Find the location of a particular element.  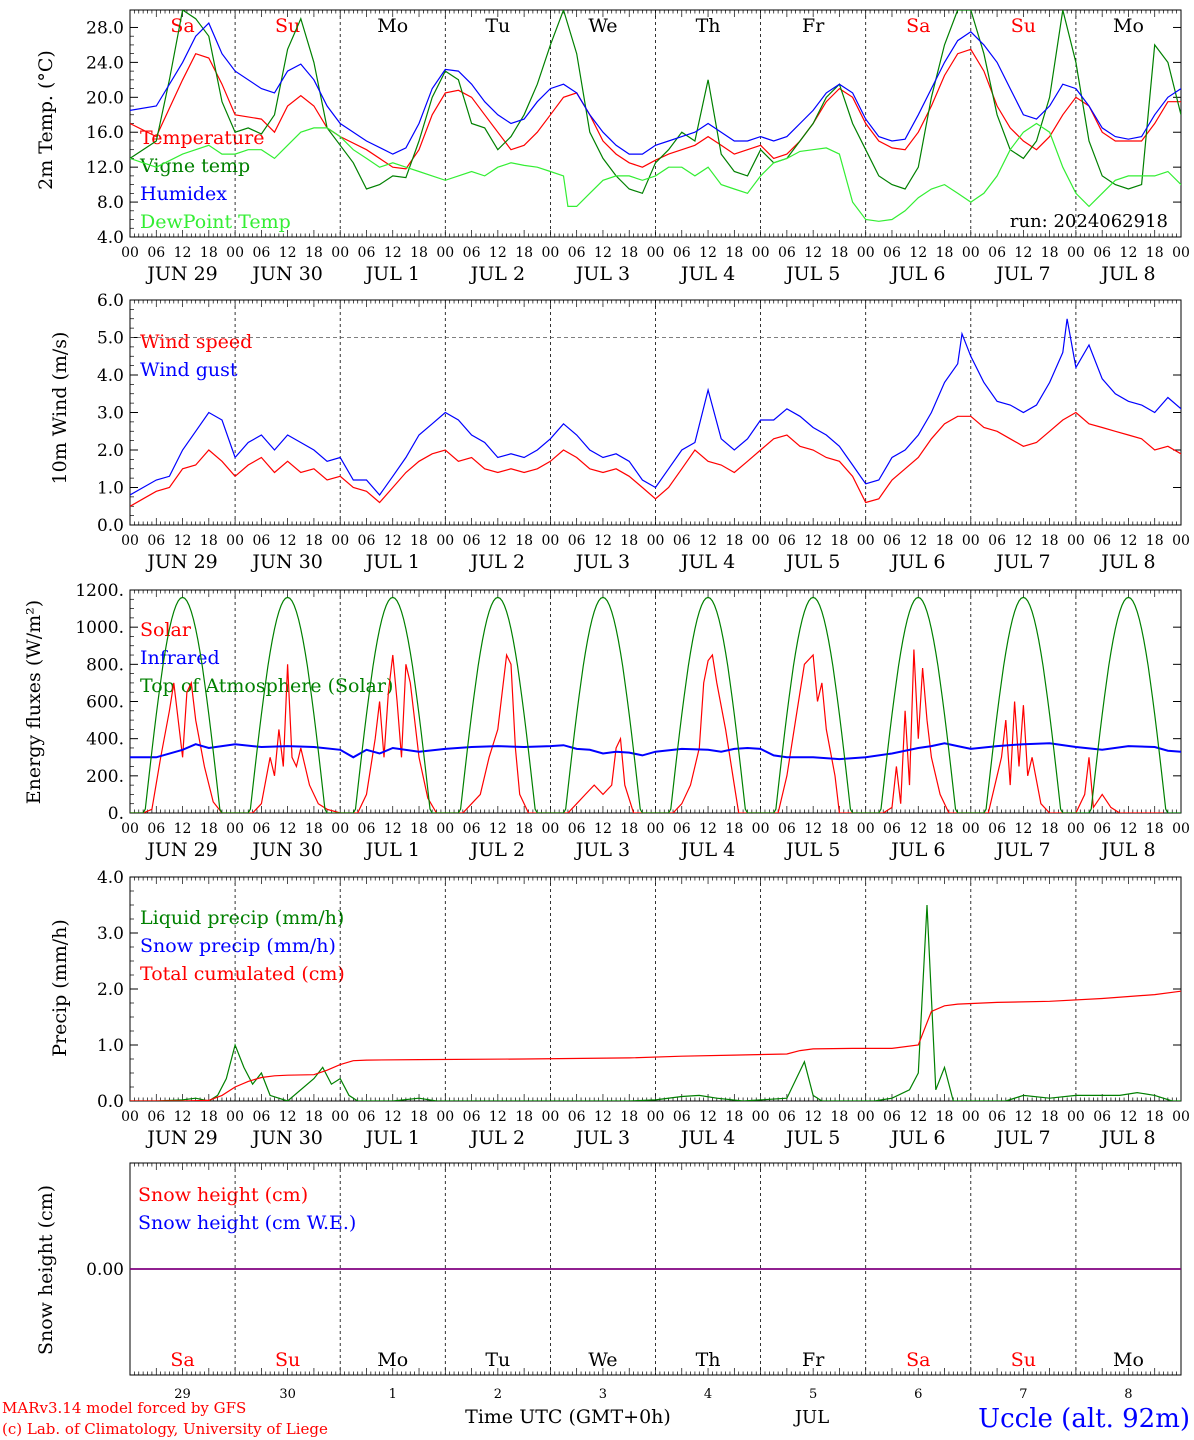

y-tick-label: 5.0 is located at coordinates (110, 339).